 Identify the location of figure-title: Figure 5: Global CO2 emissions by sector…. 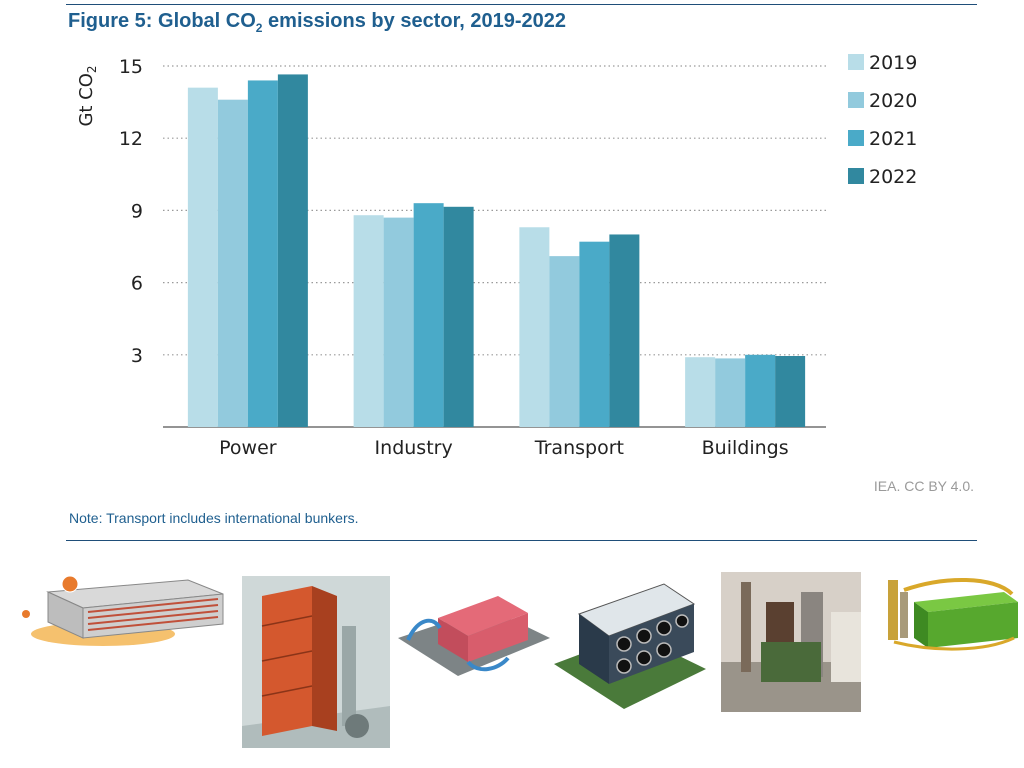
(317, 22).